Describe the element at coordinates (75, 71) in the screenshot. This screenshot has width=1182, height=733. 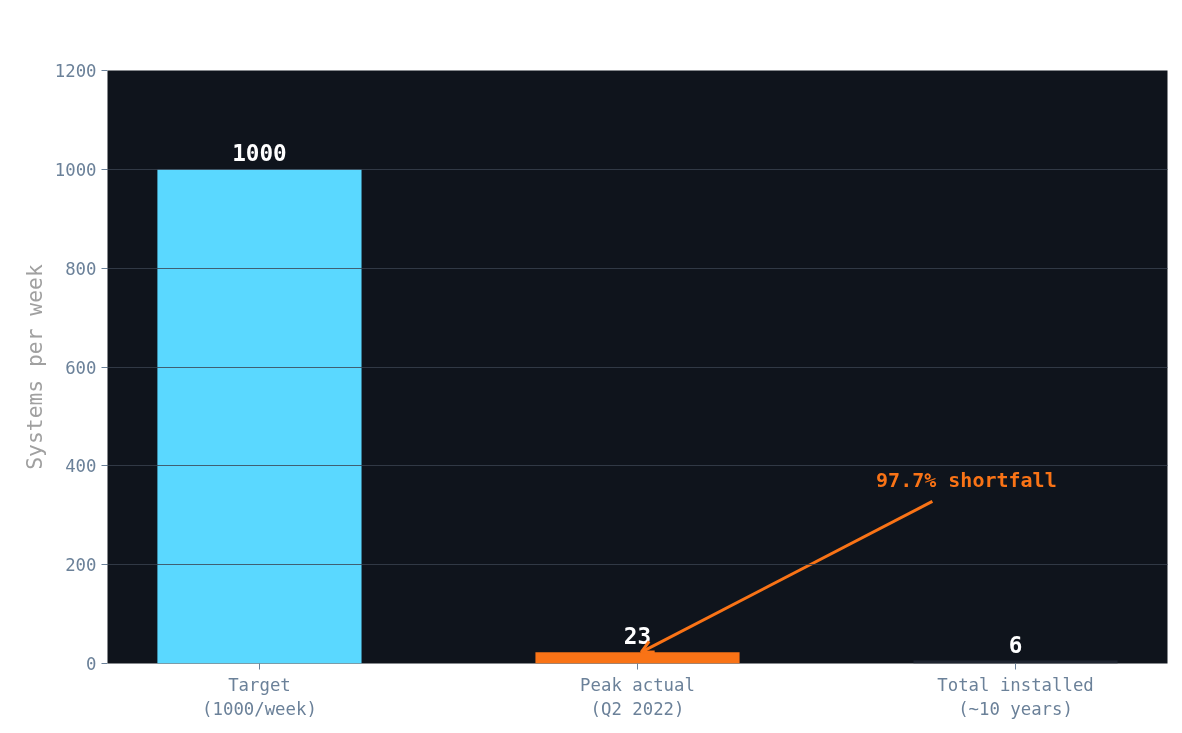
I see `y-tick-label: 1200` at that location.